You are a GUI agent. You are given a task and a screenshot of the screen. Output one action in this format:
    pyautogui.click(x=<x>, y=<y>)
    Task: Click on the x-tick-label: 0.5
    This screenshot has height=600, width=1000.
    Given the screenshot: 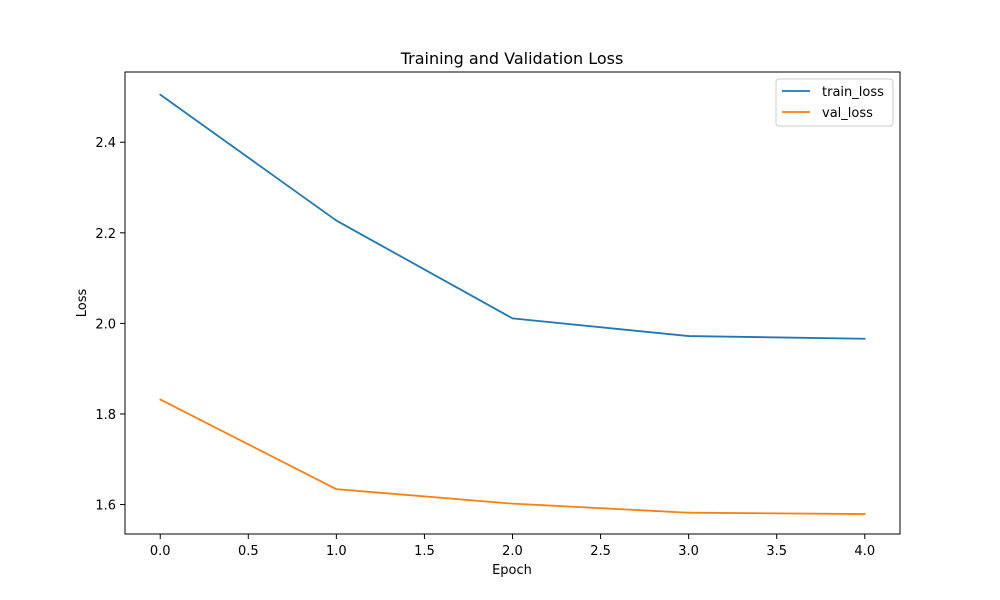 What is the action you would take?
    pyautogui.click(x=248, y=551)
    